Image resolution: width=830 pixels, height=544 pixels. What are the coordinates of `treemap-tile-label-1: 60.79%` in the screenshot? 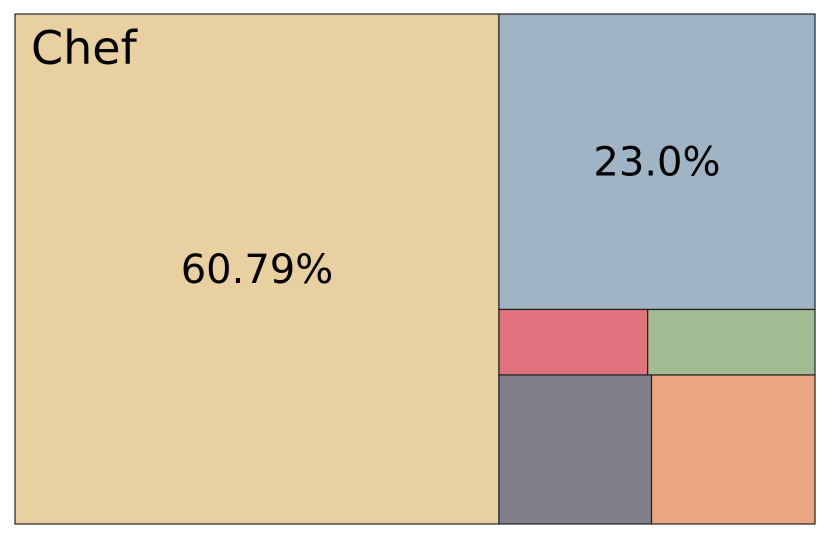 It's located at (257, 270).